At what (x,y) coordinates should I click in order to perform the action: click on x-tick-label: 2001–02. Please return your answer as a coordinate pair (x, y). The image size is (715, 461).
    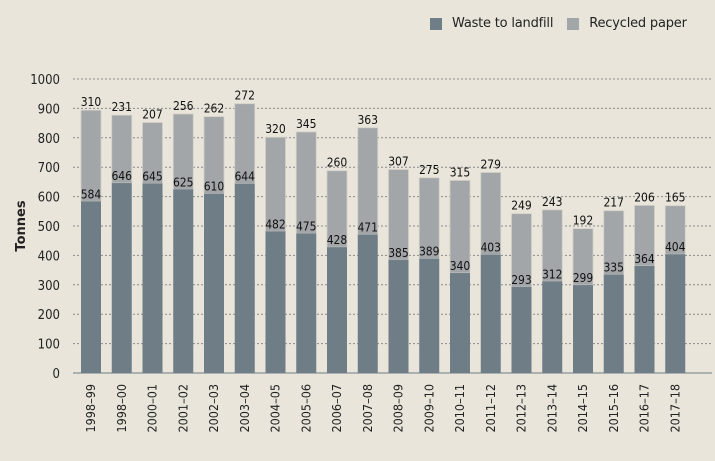
    Looking at the image, I should click on (182, 408).